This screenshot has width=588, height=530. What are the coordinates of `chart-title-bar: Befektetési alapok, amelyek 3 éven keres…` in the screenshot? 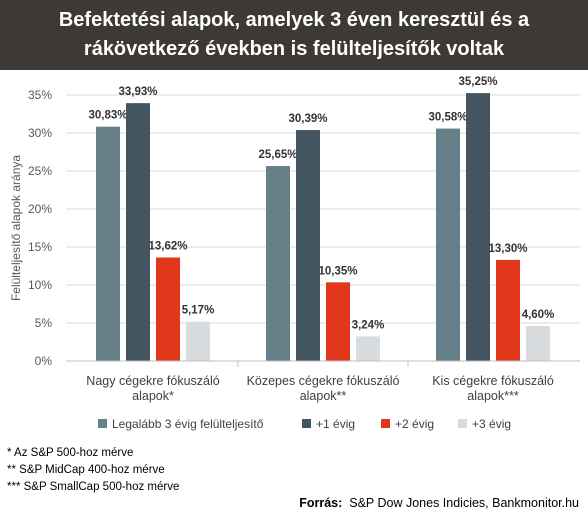 It's located at (294, 35).